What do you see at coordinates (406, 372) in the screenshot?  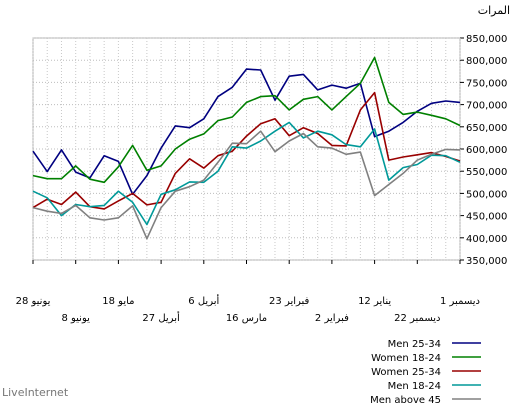 I see `legend-label: Women 25-34` at bounding box center [406, 372].